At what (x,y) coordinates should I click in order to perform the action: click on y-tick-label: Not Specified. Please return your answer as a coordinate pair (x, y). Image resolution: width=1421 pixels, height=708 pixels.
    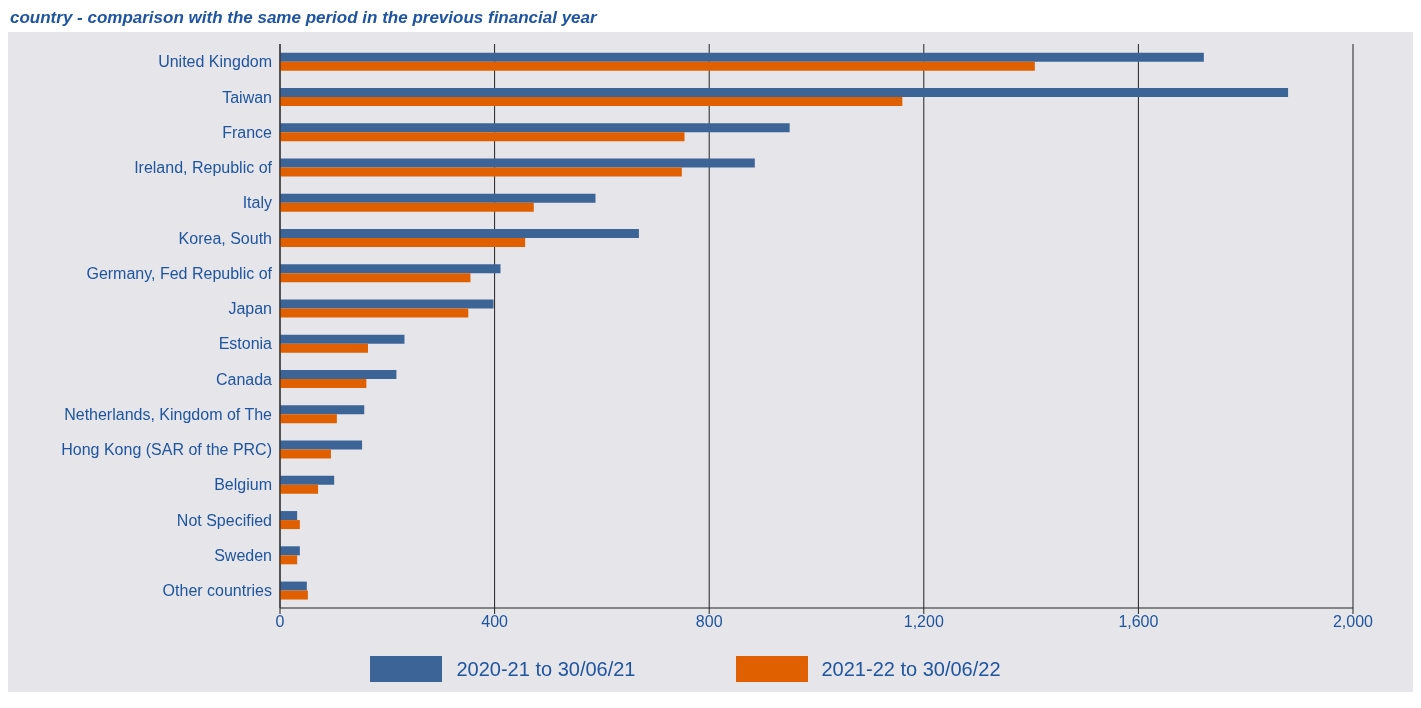
    Looking at the image, I should click on (224, 520).